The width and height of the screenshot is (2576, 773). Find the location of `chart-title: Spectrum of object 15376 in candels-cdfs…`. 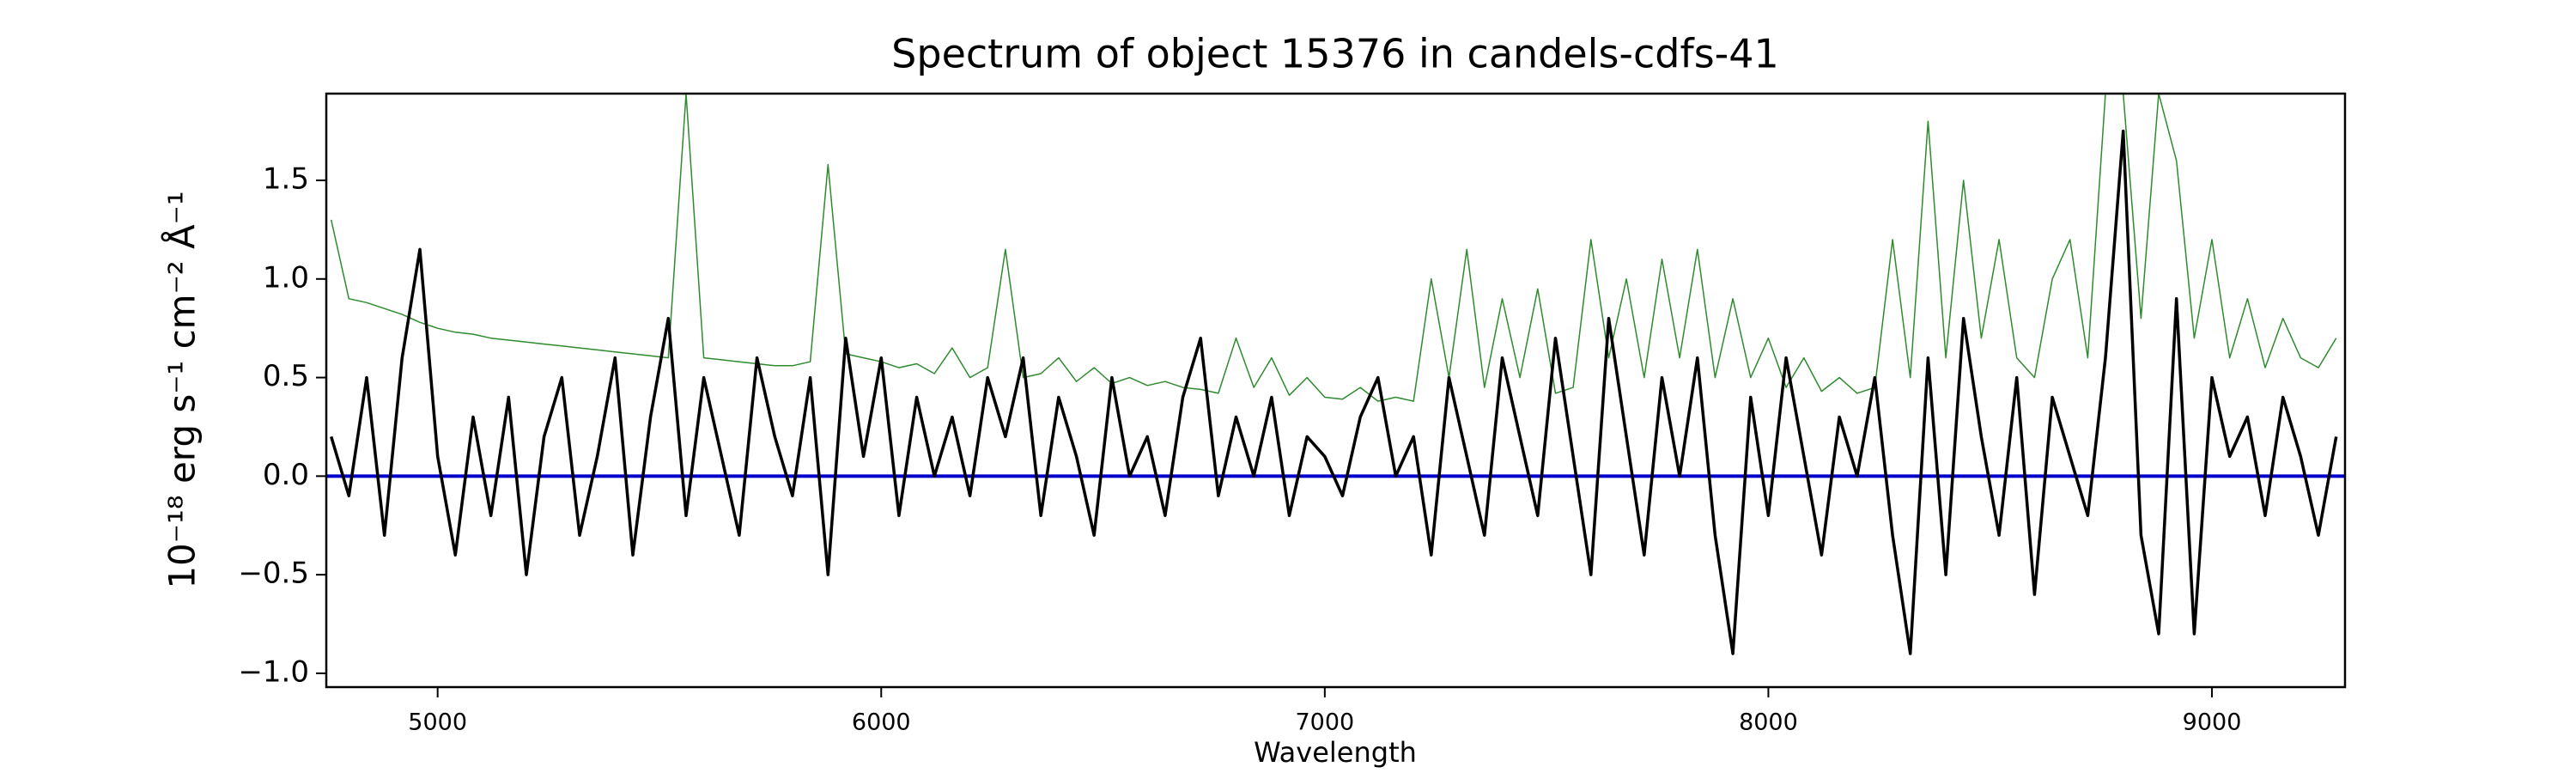

chart-title: Spectrum of object 15376 in candels-cdfs… is located at coordinates (1335, 54).